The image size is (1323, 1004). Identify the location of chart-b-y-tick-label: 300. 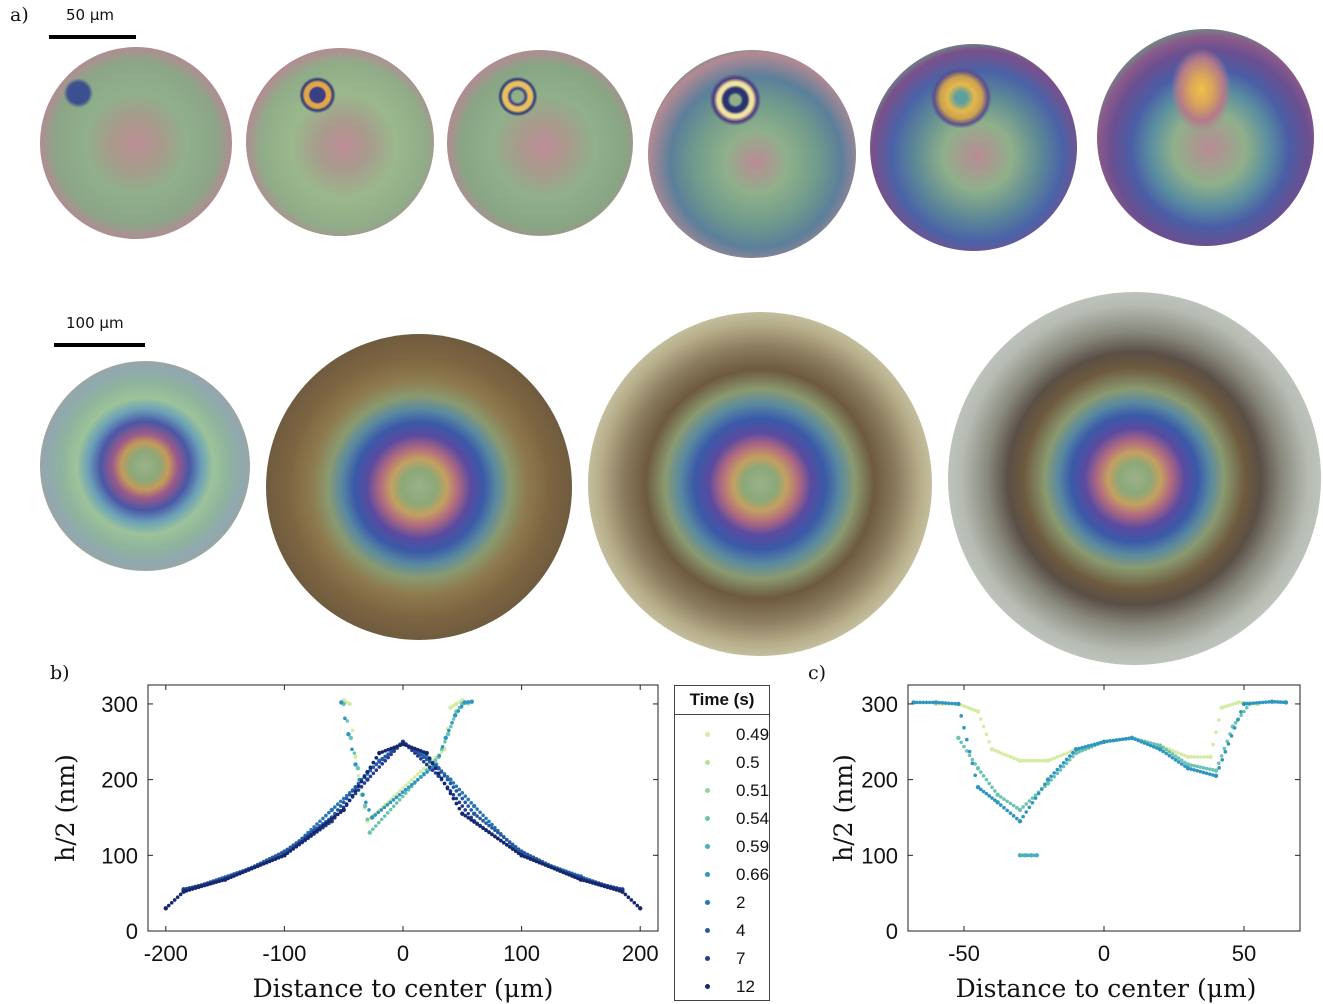
(119, 704).